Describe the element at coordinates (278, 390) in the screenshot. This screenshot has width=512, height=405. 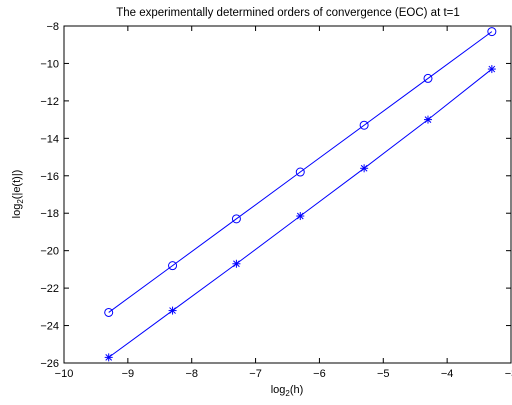
I see `x-axis-label-base: log` at that location.